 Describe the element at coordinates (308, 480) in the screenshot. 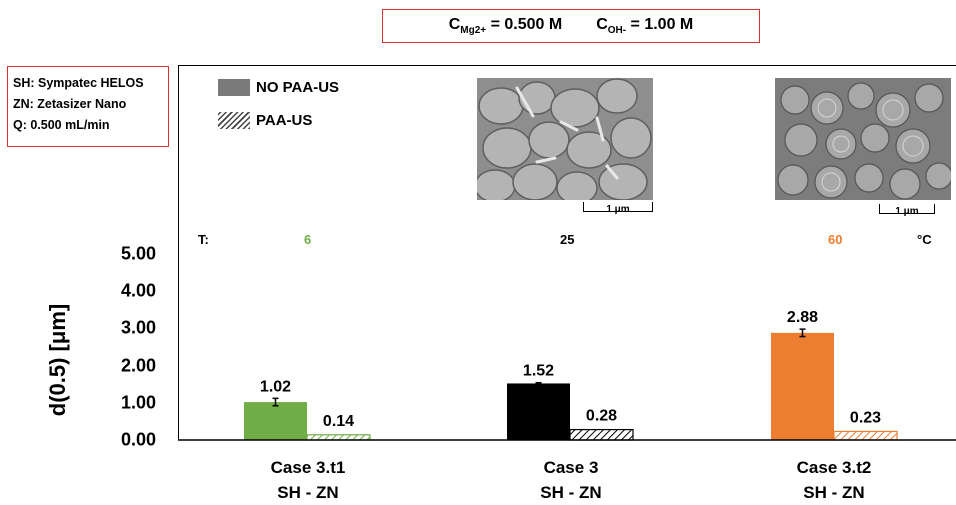

I see `x-category-case-t1: Case 3.t1 SH - ZN` at that location.